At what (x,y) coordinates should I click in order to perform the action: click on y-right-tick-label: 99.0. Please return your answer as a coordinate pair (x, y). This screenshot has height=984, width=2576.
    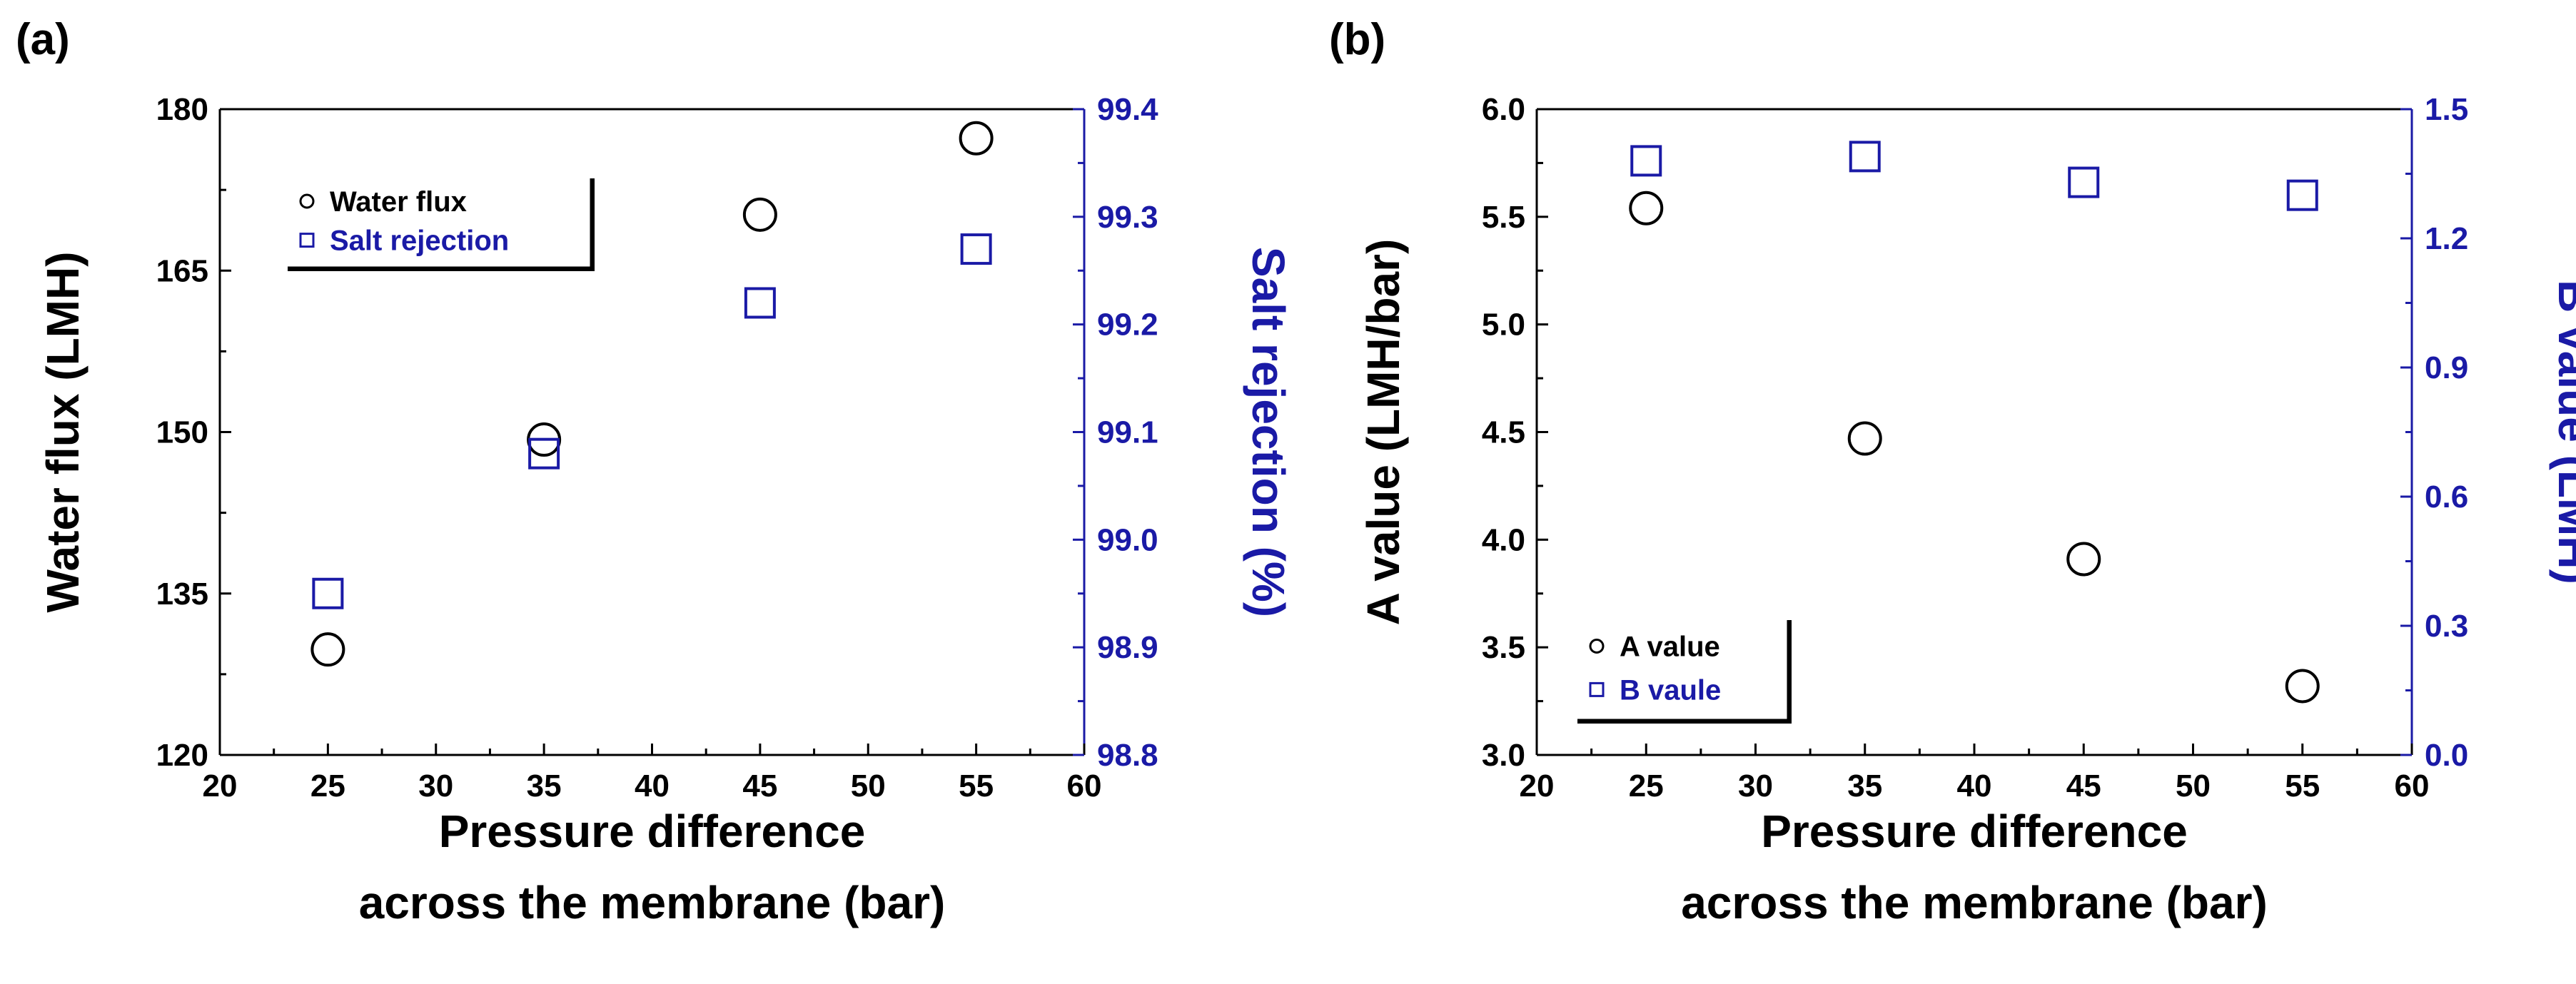
    Looking at the image, I should click on (1127, 539).